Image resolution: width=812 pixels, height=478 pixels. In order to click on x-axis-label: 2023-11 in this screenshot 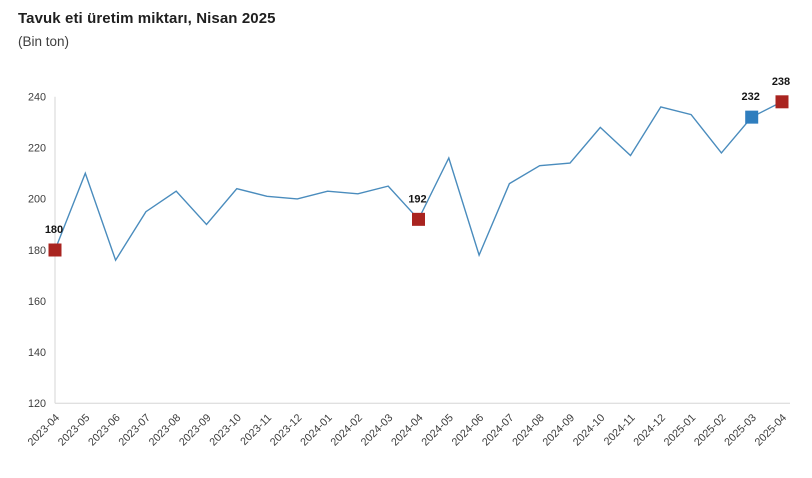, I will do `click(256, 430)`.